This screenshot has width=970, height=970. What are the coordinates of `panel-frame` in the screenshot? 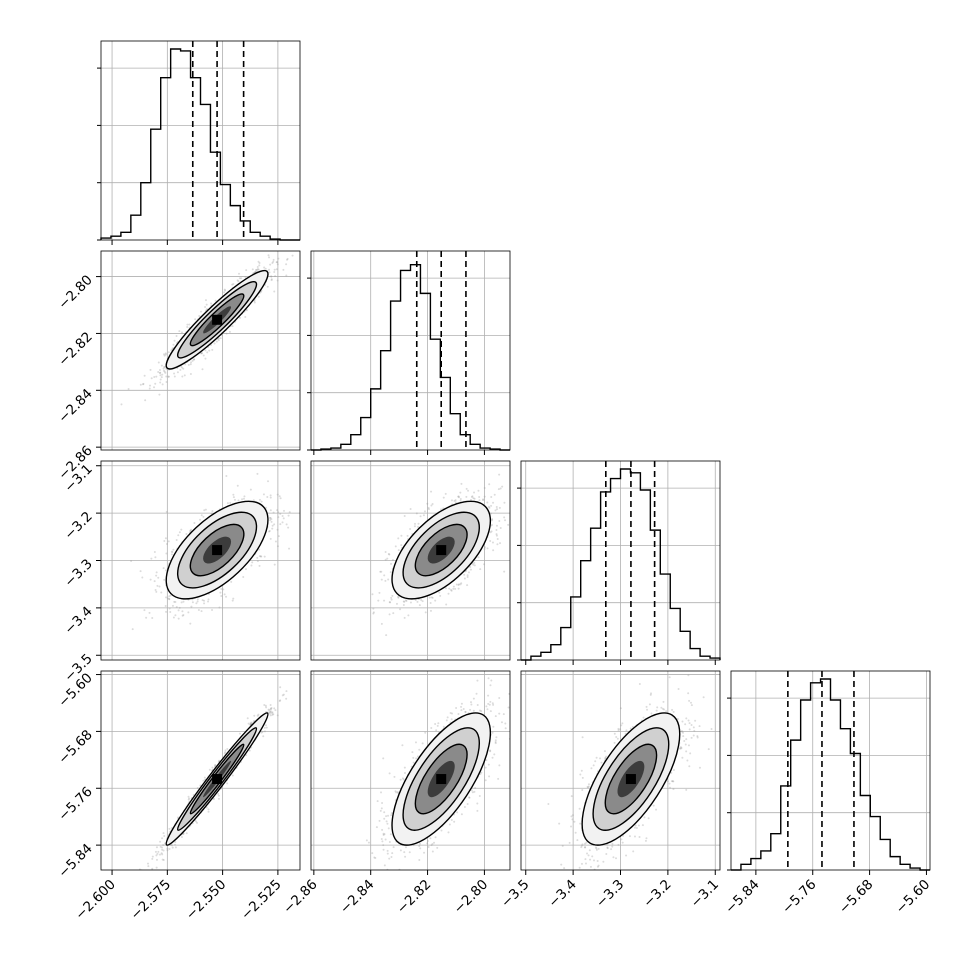 It's located at (830, 770).